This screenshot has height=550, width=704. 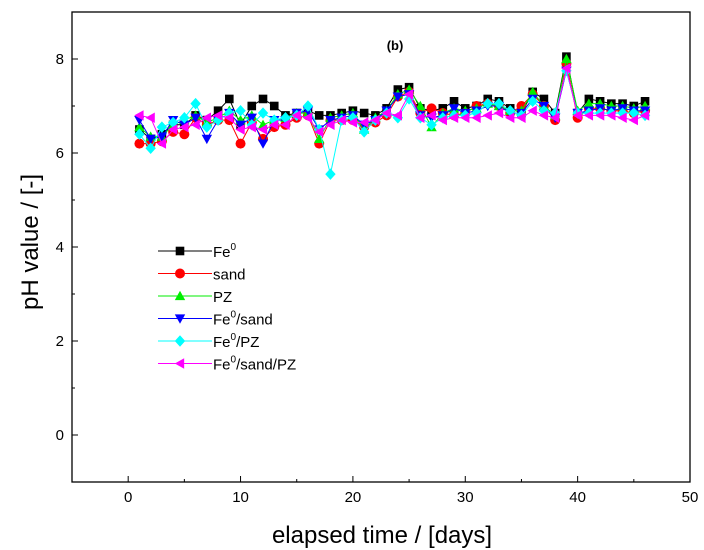 What do you see at coordinates (236, 341) in the screenshot?
I see `legend-label: Fe0/PZ` at bounding box center [236, 341].